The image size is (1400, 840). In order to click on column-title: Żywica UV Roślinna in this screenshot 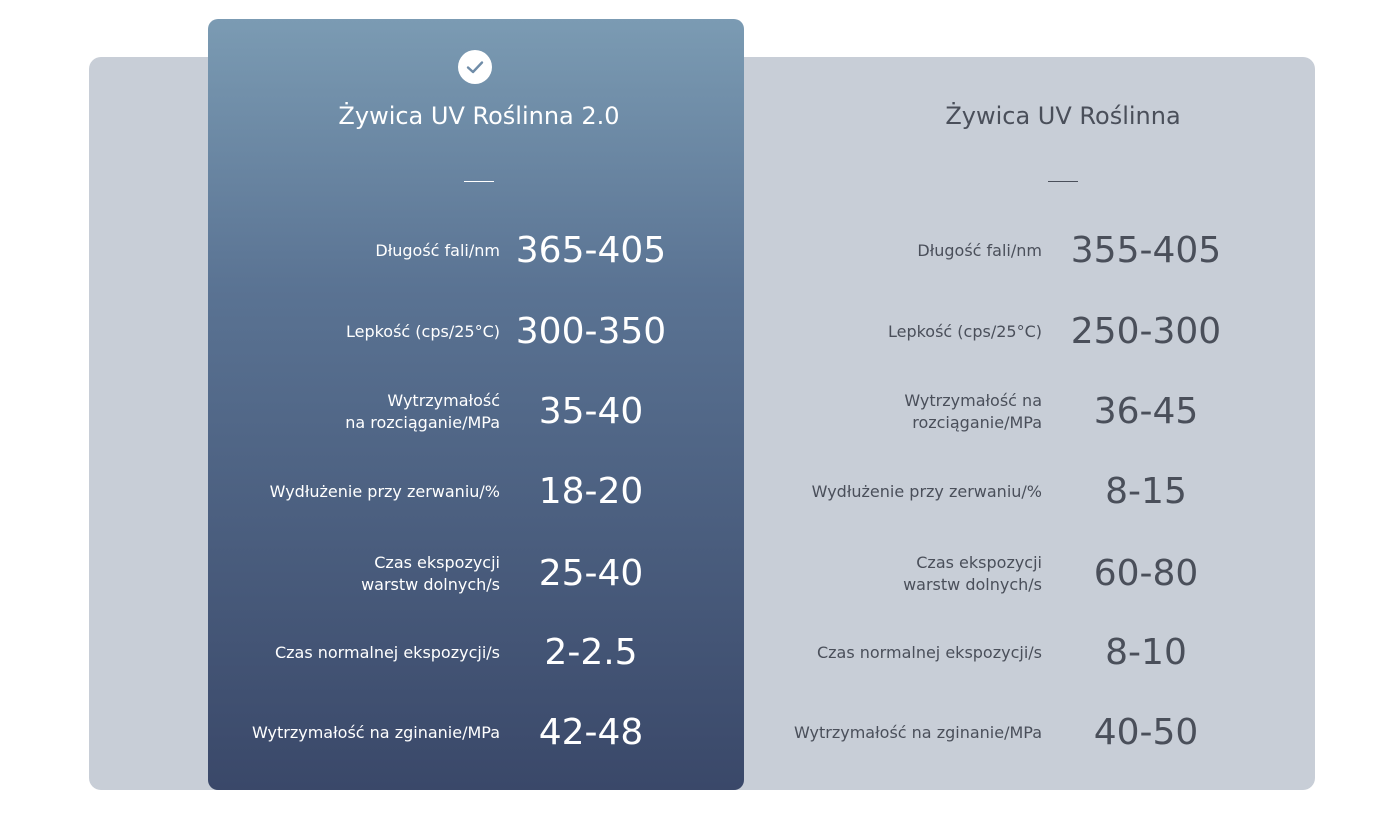, I will do `click(1063, 116)`.